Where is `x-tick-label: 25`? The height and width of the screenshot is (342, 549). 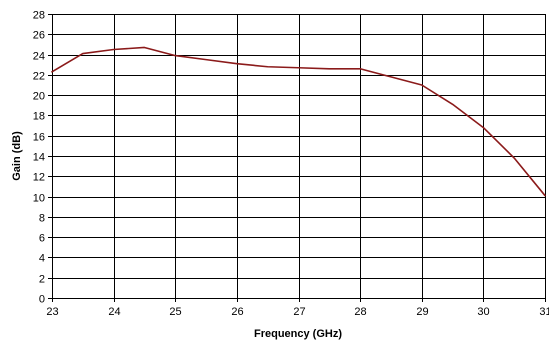
x-tick-label: 25 is located at coordinates (175, 312).